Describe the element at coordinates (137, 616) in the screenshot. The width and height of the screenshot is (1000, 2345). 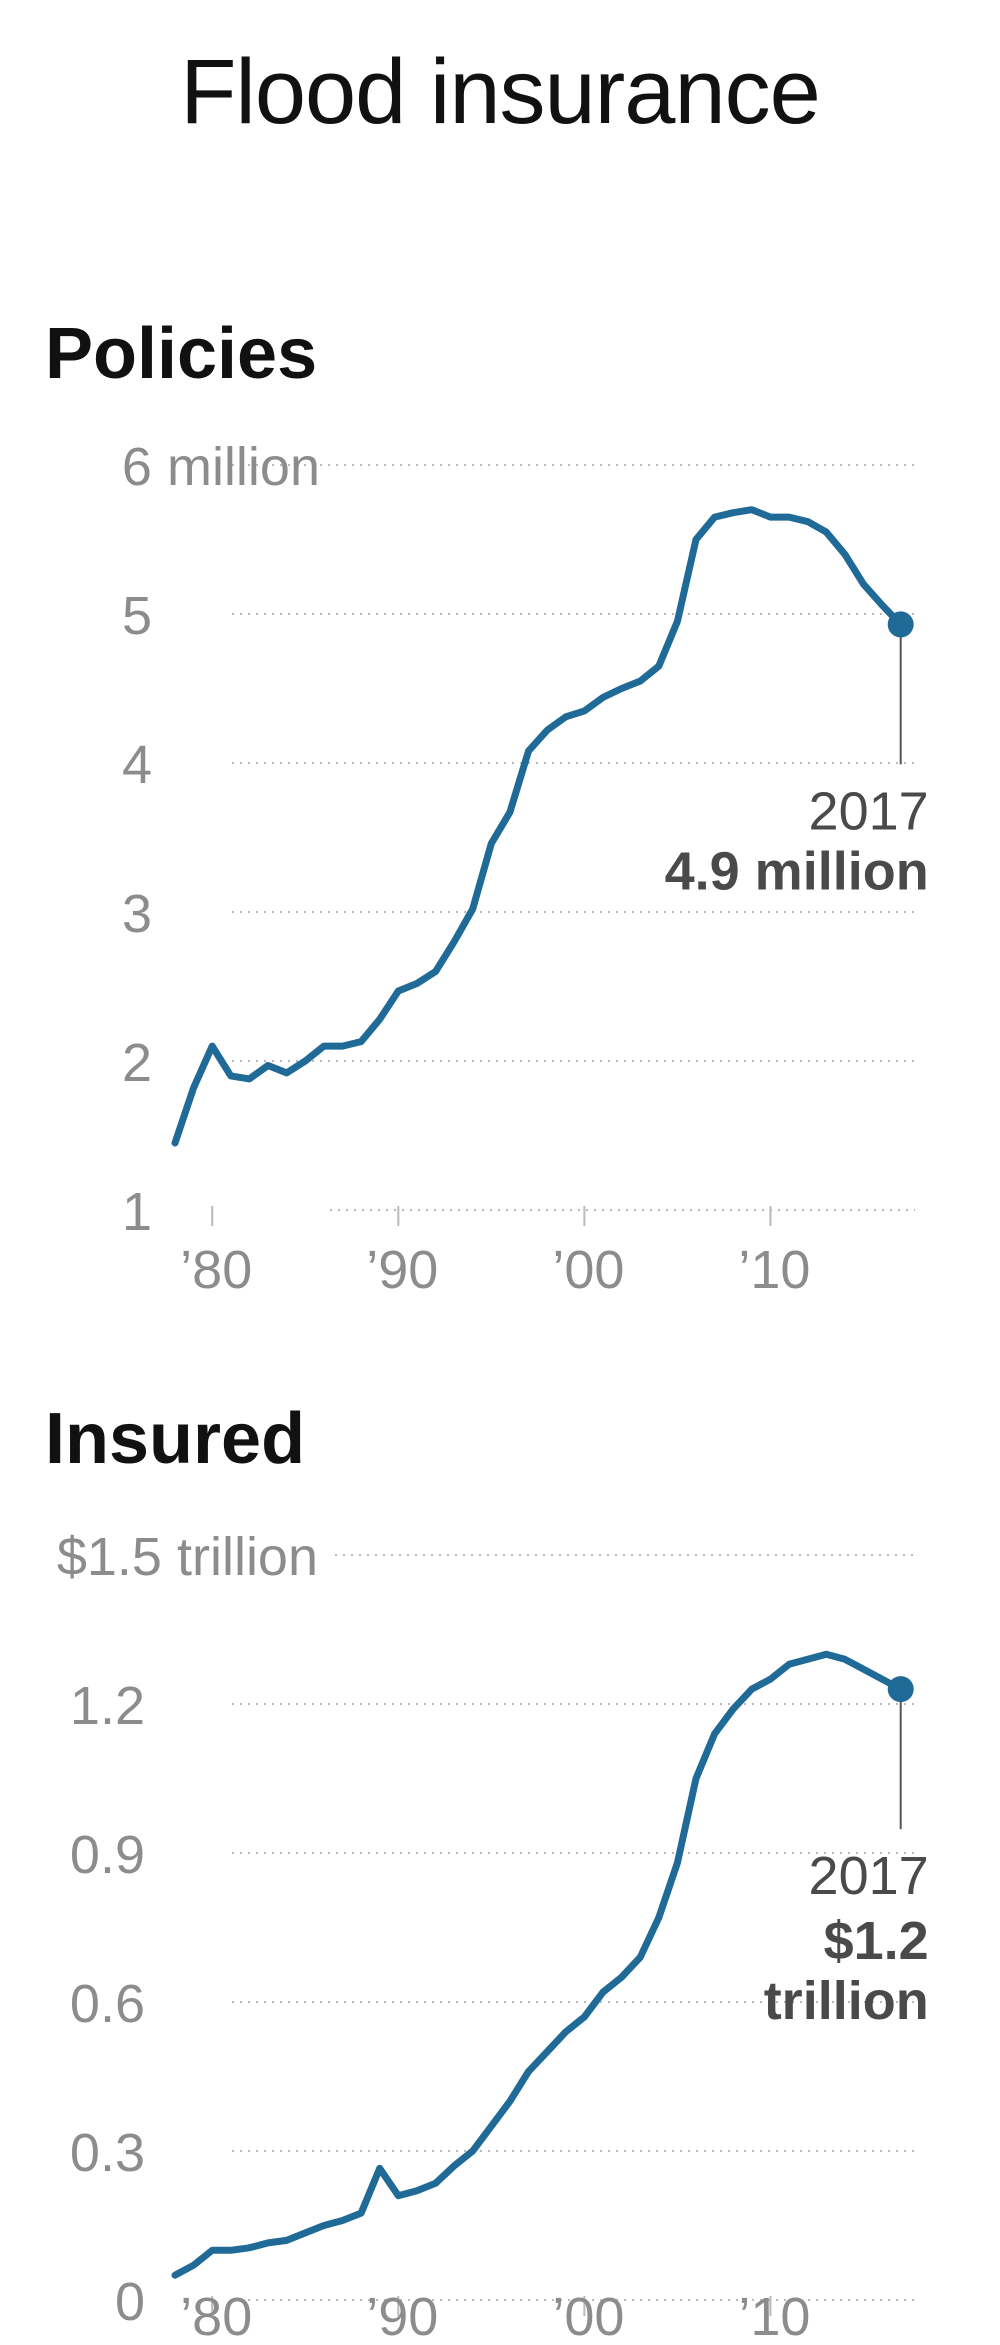
I see `y-tick-label: 5` at that location.